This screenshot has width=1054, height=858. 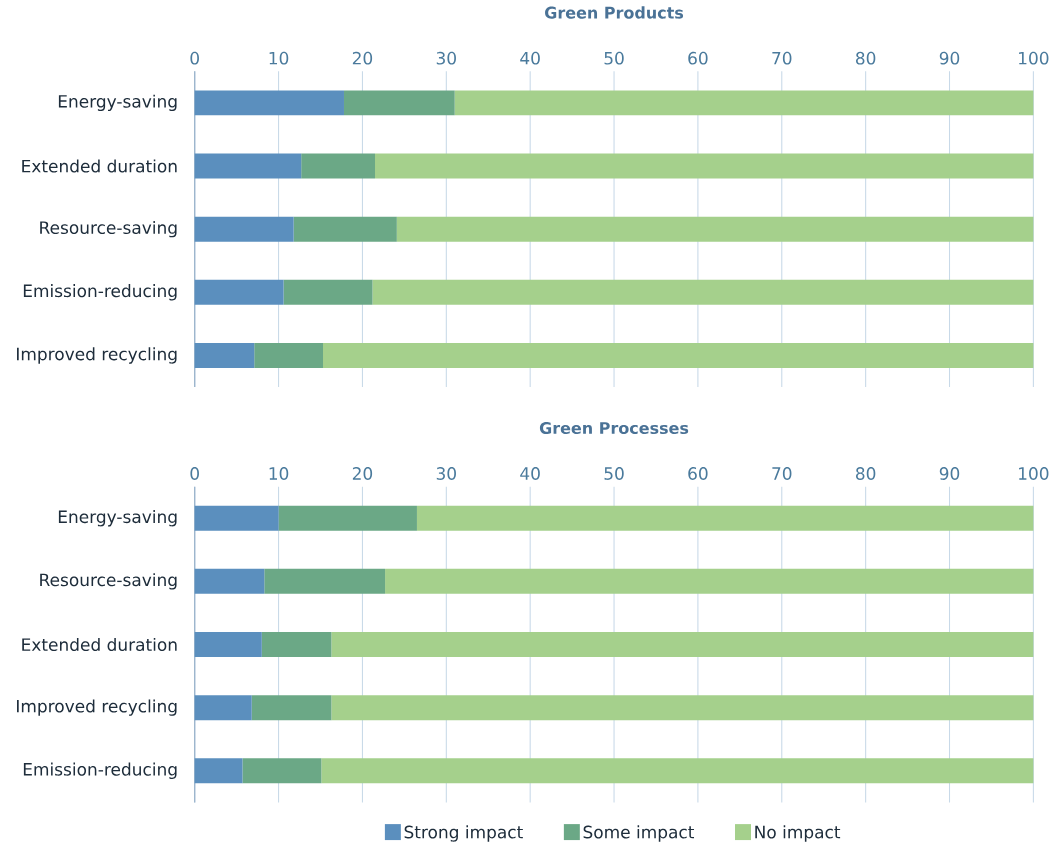 I want to click on chart-title: Green Processes, so click(x=614, y=428).